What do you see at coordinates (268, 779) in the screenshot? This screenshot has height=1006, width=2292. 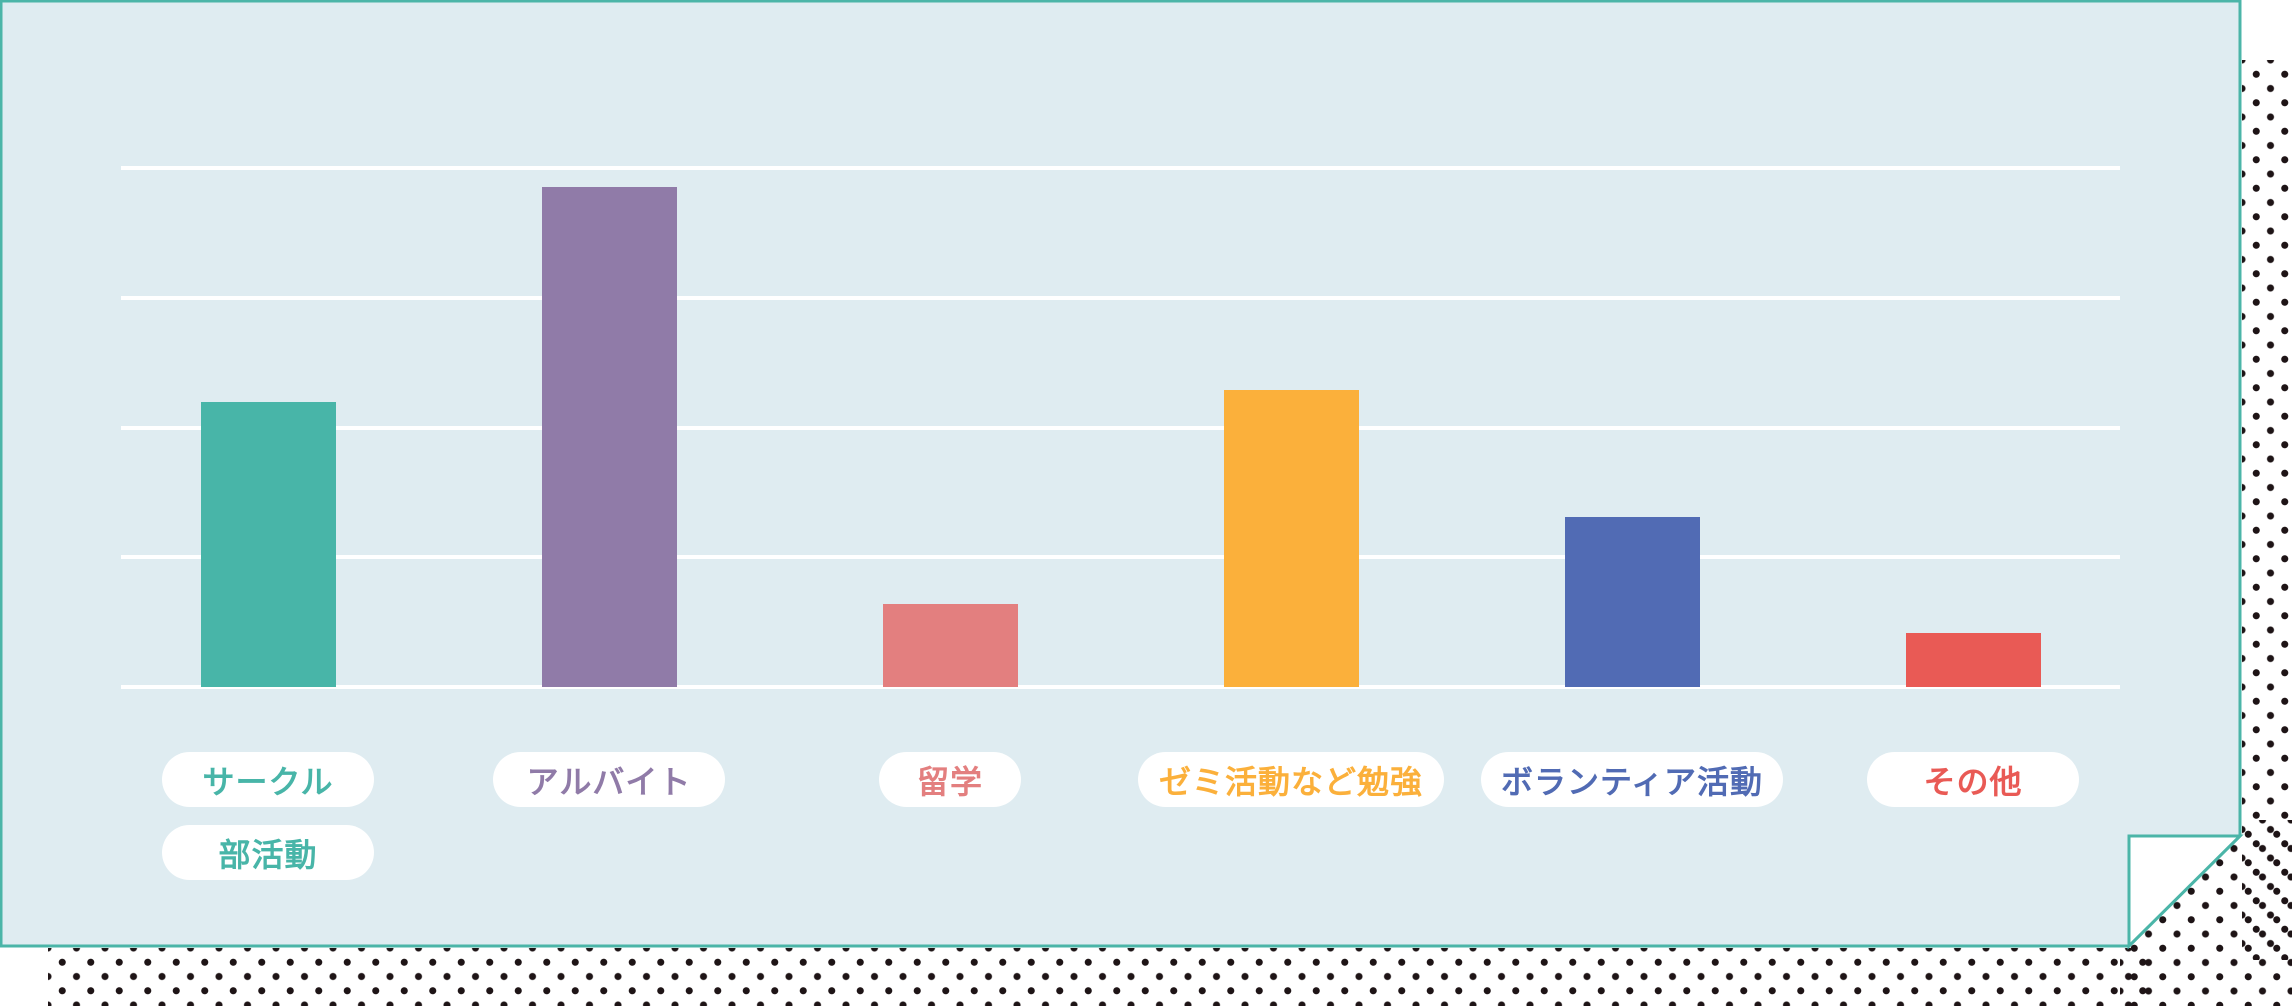 I see `category-label: サークル` at bounding box center [268, 779].